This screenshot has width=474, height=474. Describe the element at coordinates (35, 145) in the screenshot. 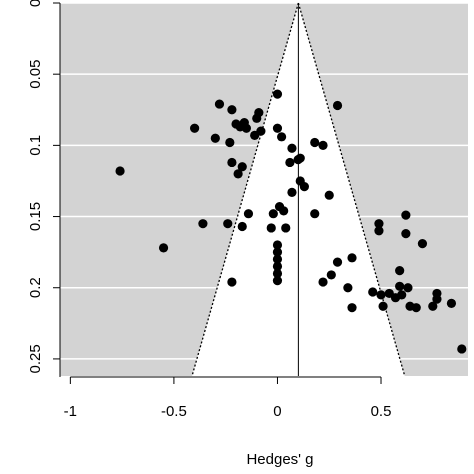

I see `y-tick-label-2: 0.1` at that location.